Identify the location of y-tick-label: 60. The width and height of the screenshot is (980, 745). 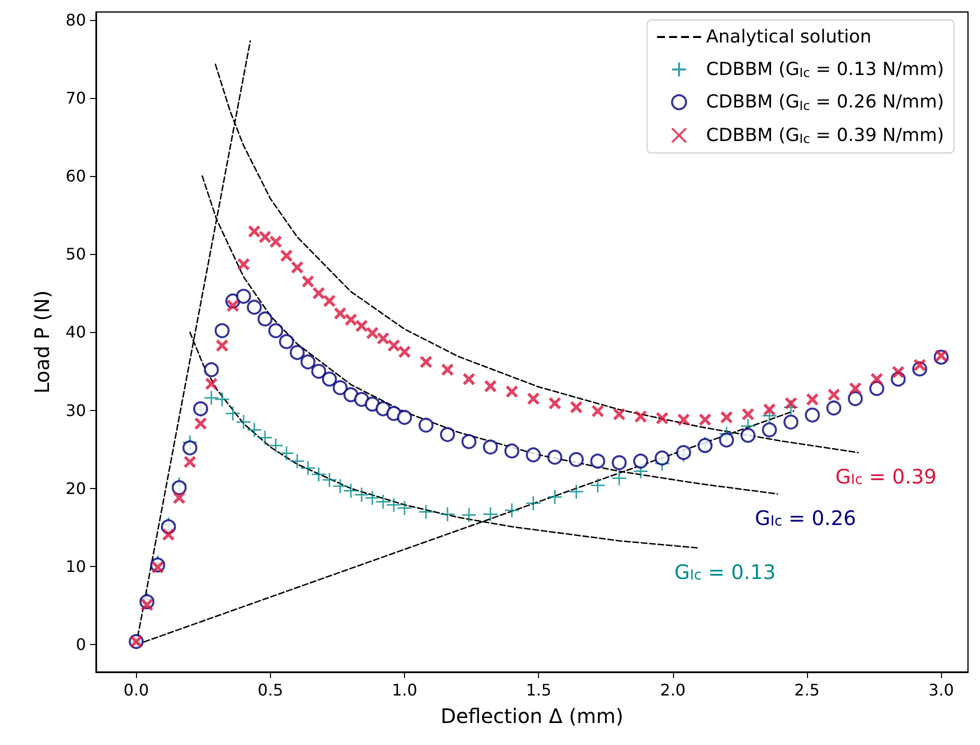
(76, 176).